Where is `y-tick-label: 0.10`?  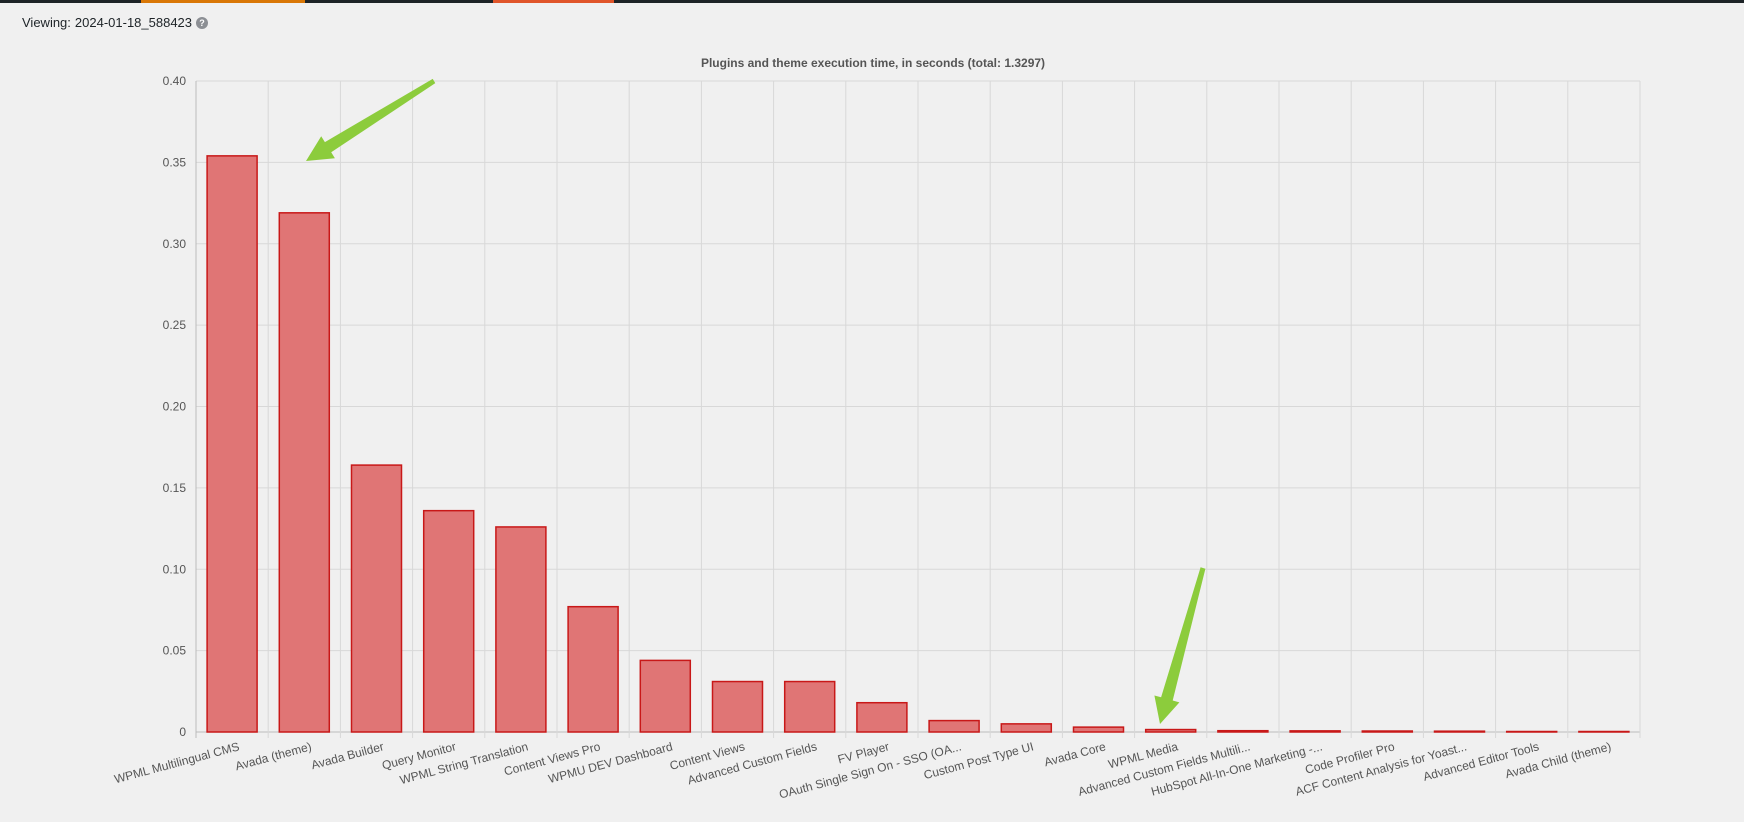 y-tick-label: 0.10 is located at coordinates (175, 569).